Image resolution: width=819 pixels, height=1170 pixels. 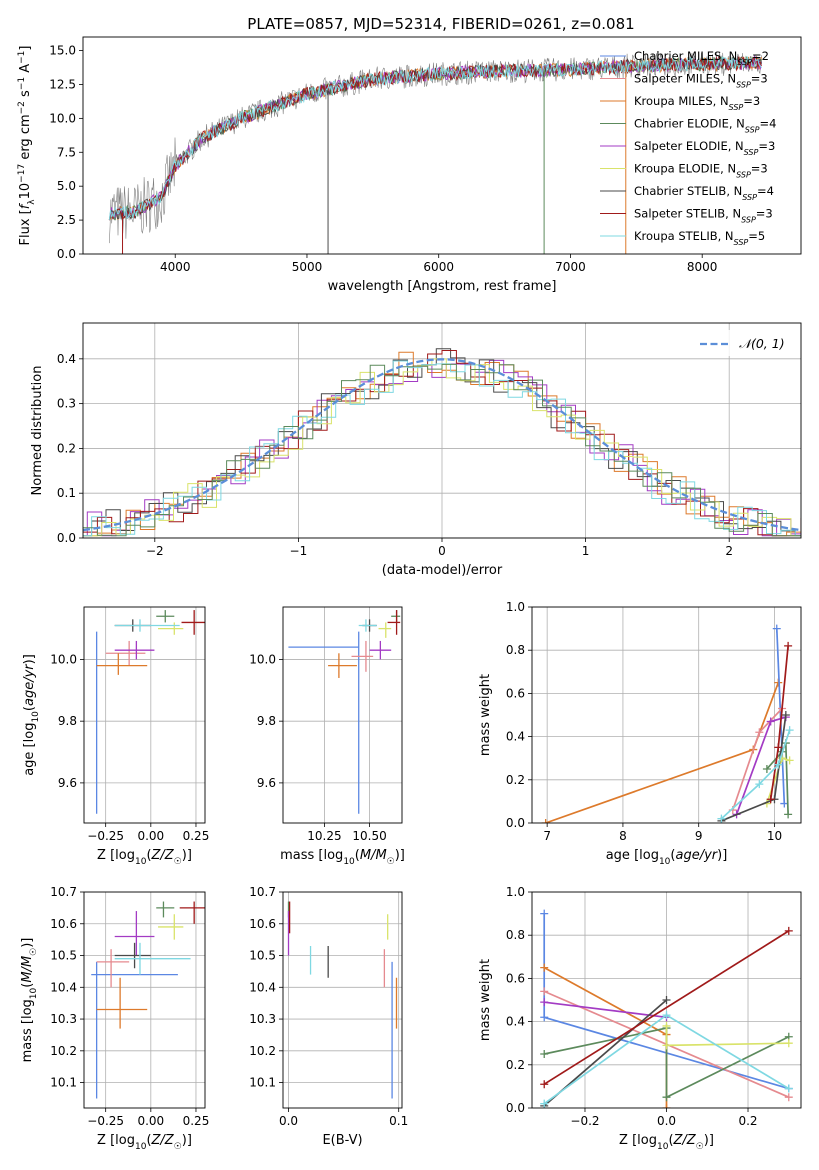 What do you see at coordinates (62, 51) in the screenshot?
I see `y-tick-label: 15.0` at bounding box center [62, 51].